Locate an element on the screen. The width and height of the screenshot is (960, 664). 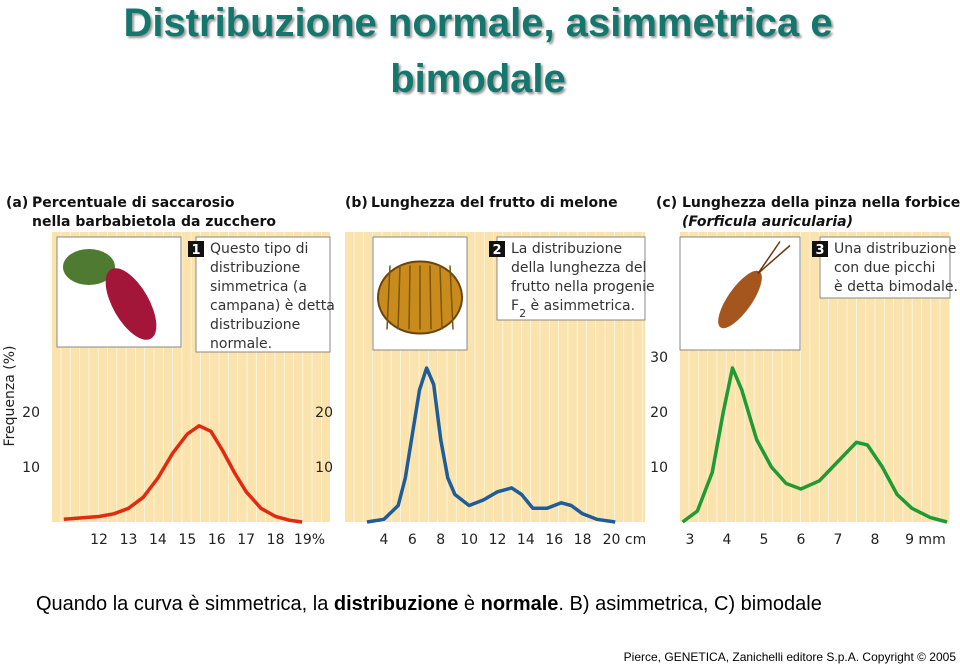
beet-root is located at coordinates (131, 304).